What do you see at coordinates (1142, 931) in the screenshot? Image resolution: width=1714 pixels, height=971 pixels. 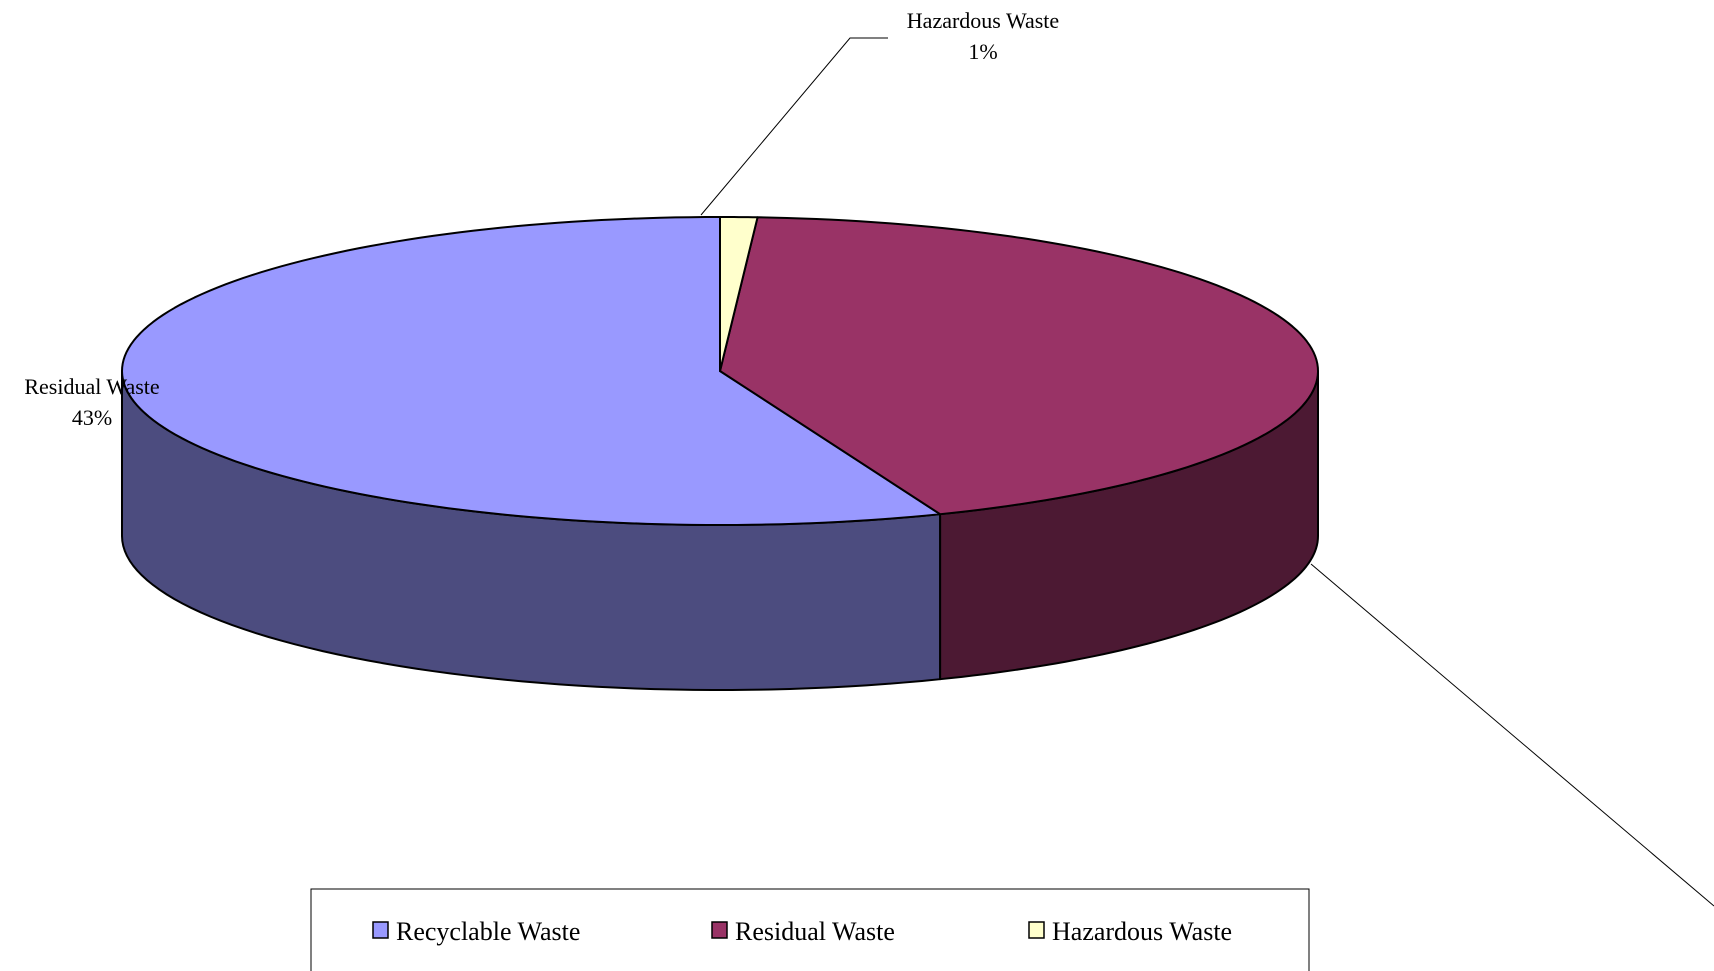 I see `legend-label-hazardous-waste: Hazardous Waste` at bounding box center [1142, 931].